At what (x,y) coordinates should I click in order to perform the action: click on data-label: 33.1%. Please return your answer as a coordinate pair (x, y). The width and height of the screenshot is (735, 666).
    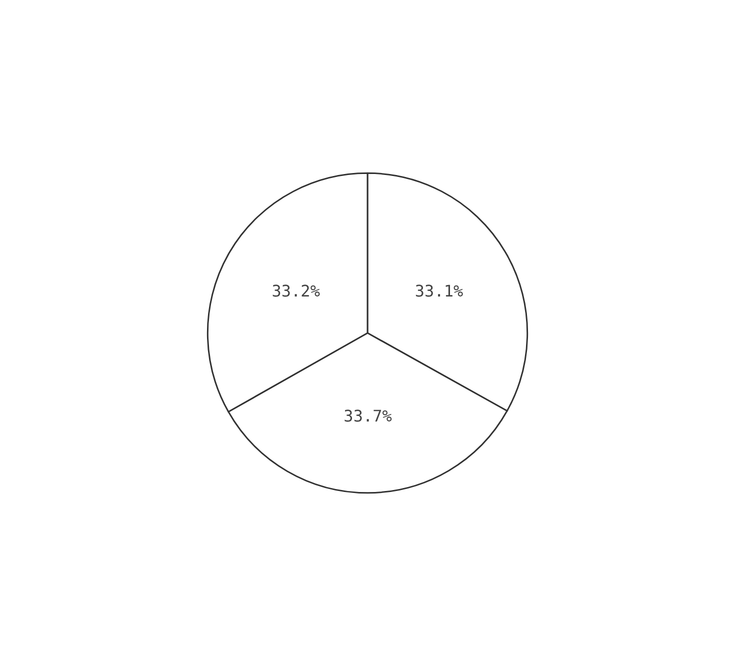
    Looking at the image, I should click on (439, 291).